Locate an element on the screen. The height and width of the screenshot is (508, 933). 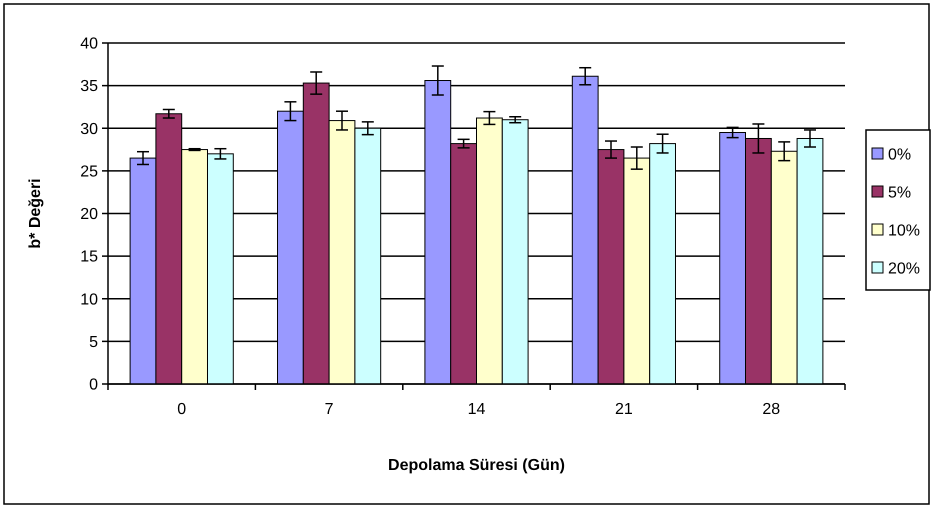
y-tick-label: 15 is located at coordinates (89, 257).